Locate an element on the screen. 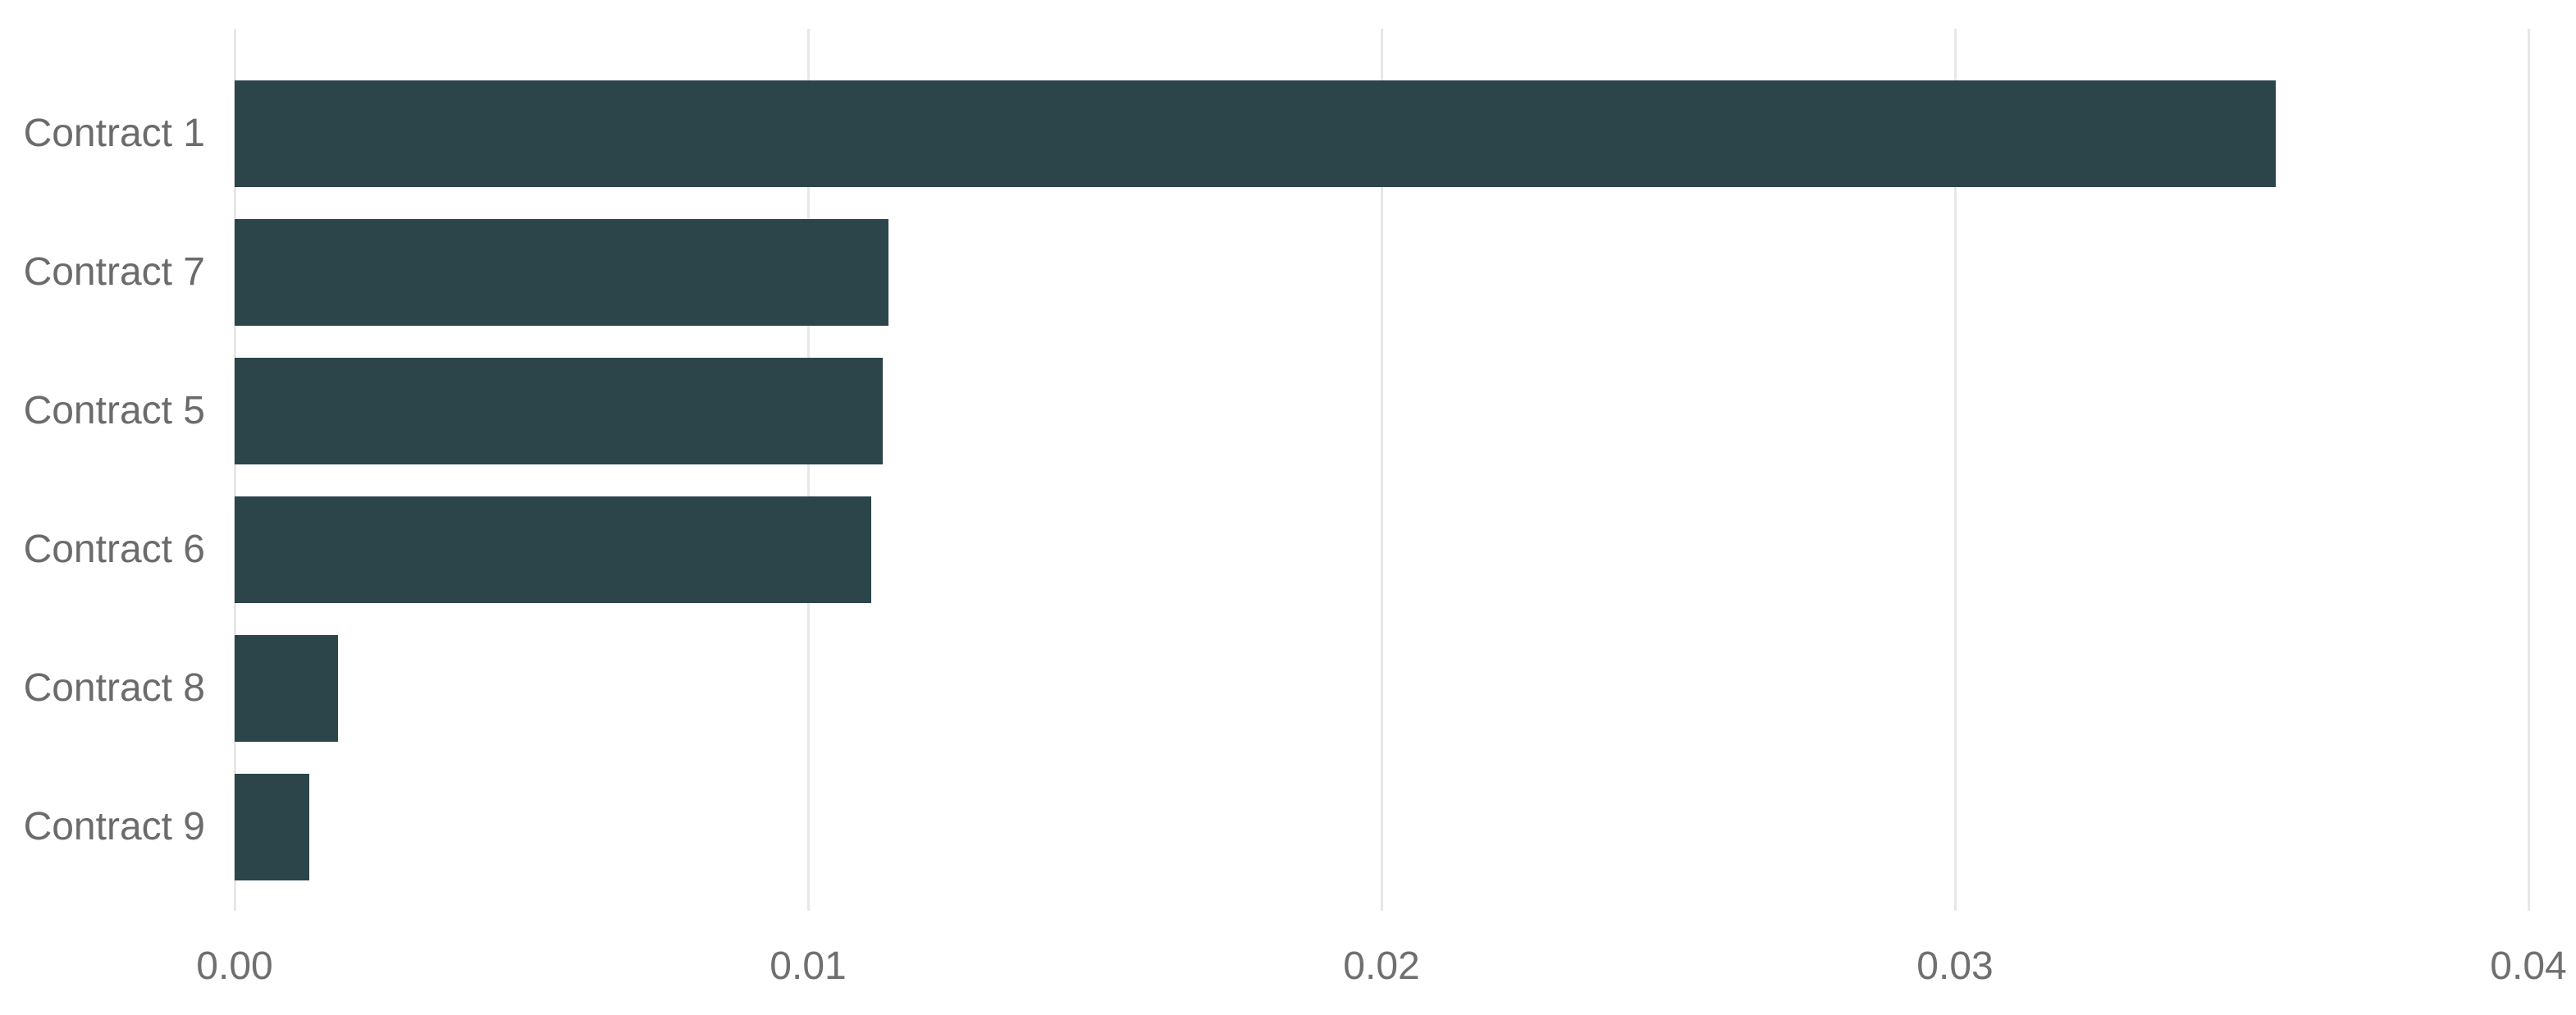  x-axis-tick-label: 0.02 is located at coordinates (1382, 966).